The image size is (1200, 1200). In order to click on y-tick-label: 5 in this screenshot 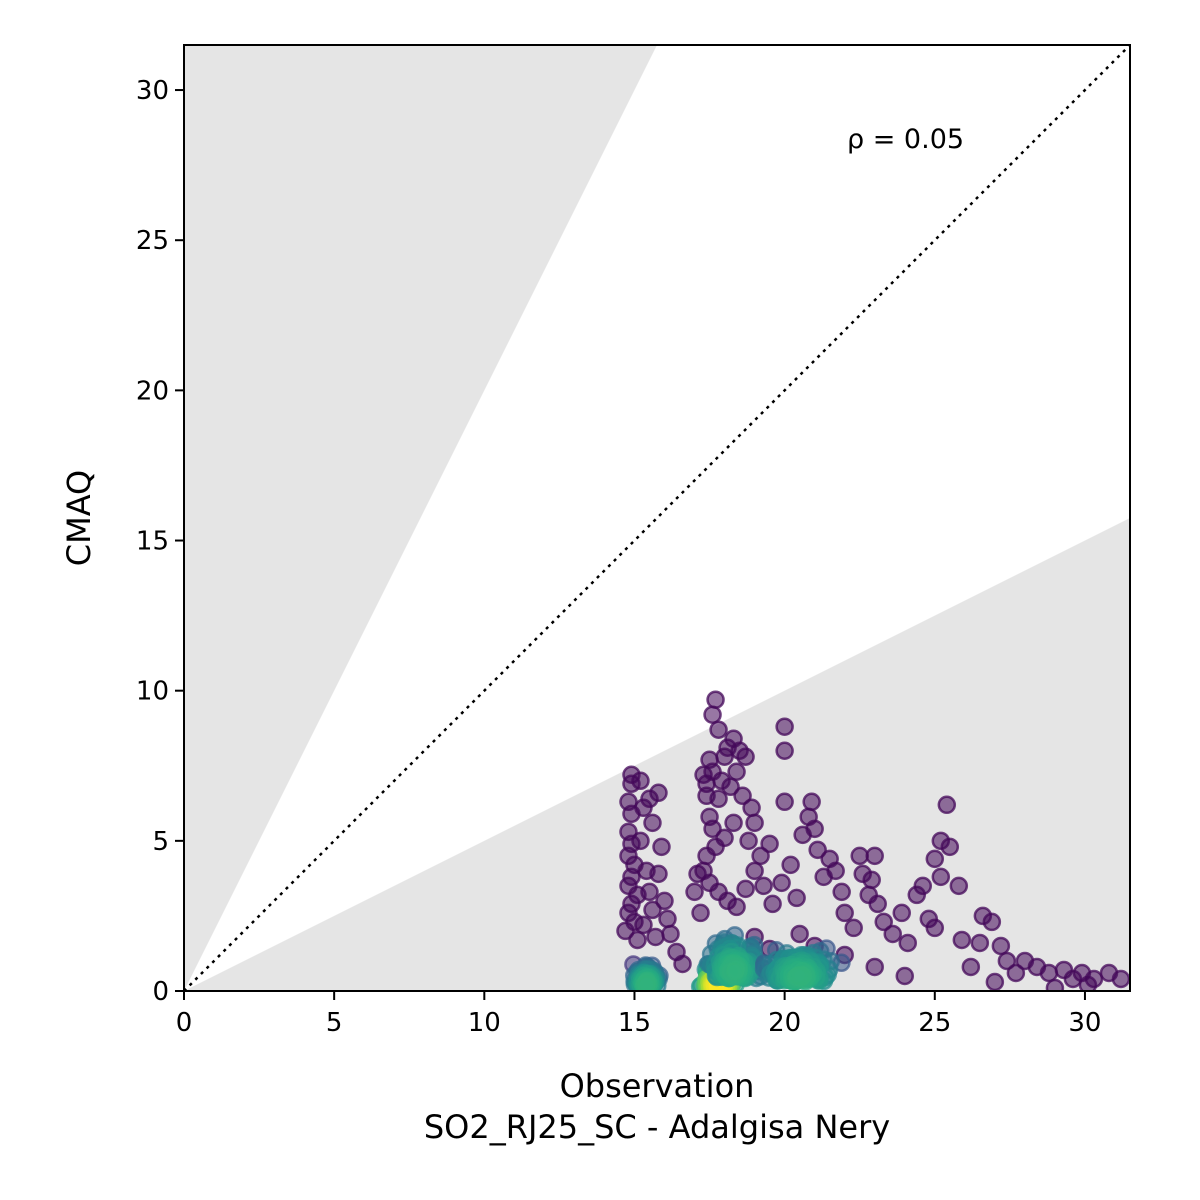, I will do `click(160, 842)`.